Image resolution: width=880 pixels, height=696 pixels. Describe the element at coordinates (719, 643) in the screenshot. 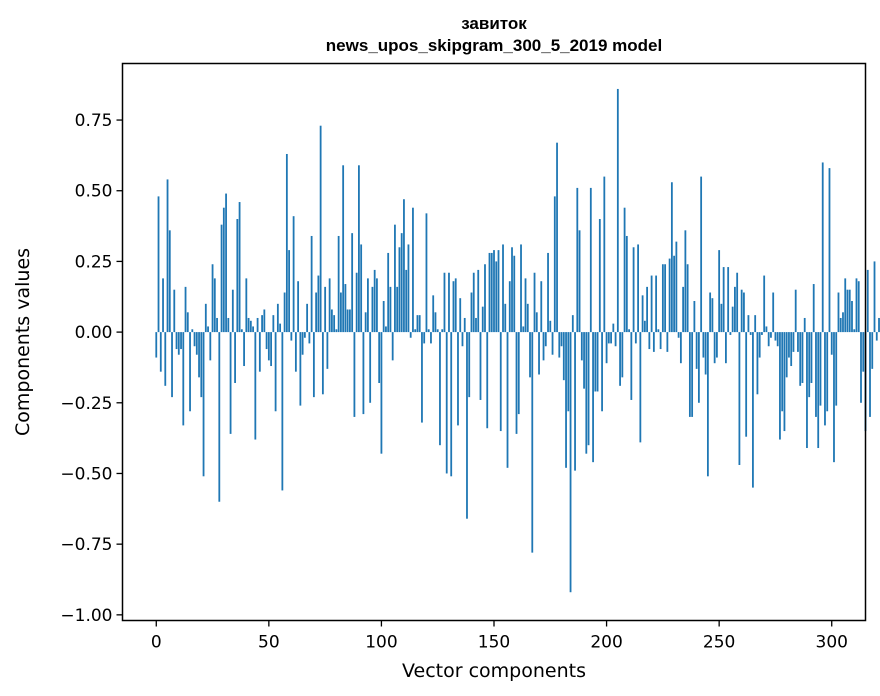

I see `x-tick-label: 250` at that location.